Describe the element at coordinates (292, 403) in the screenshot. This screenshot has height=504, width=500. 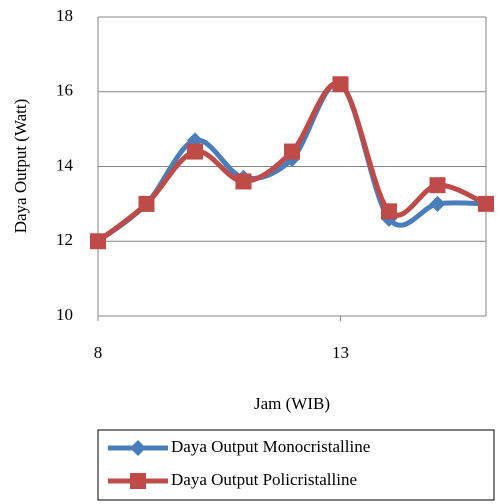
I see `x-axis-label: Jam (WIB)` at that location.